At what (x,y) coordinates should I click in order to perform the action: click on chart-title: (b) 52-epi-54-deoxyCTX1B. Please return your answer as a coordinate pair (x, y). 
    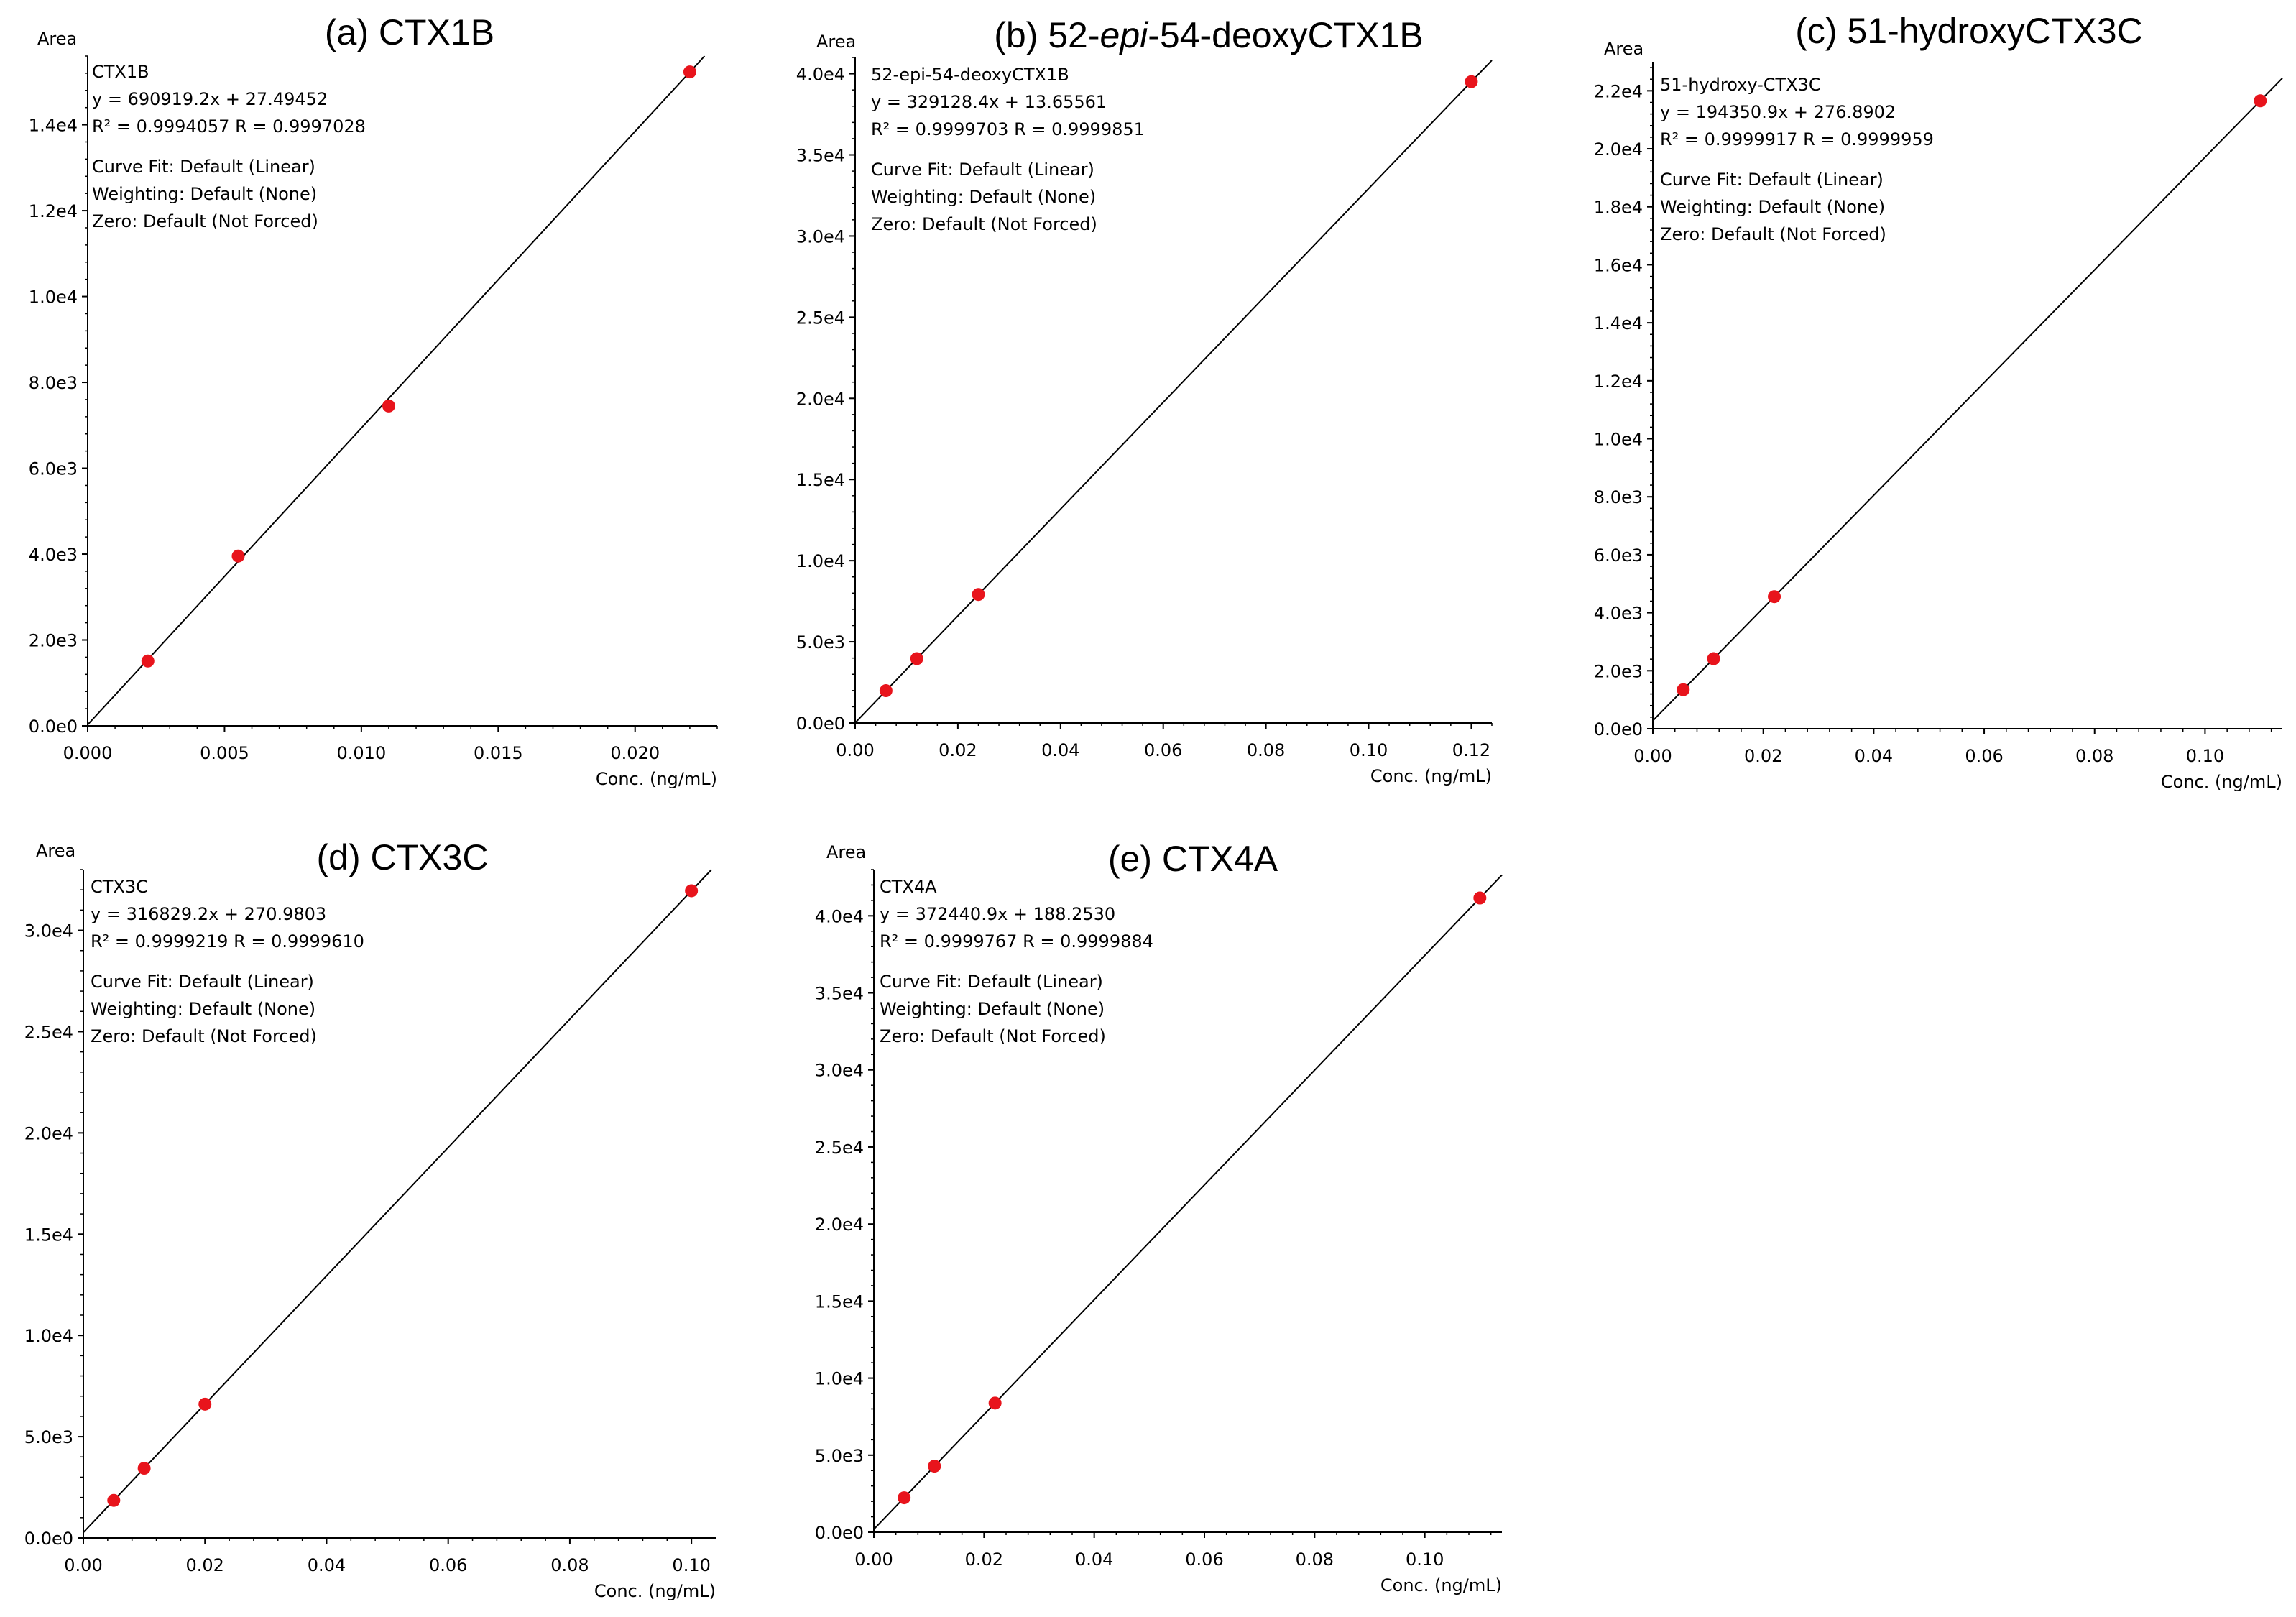
    Looking at the image, I should click on (1209, 35).